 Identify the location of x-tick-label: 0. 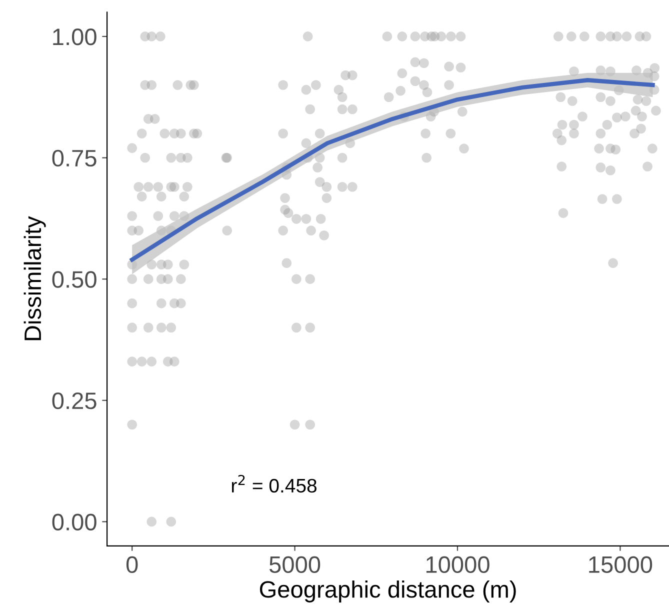
(132, 565).